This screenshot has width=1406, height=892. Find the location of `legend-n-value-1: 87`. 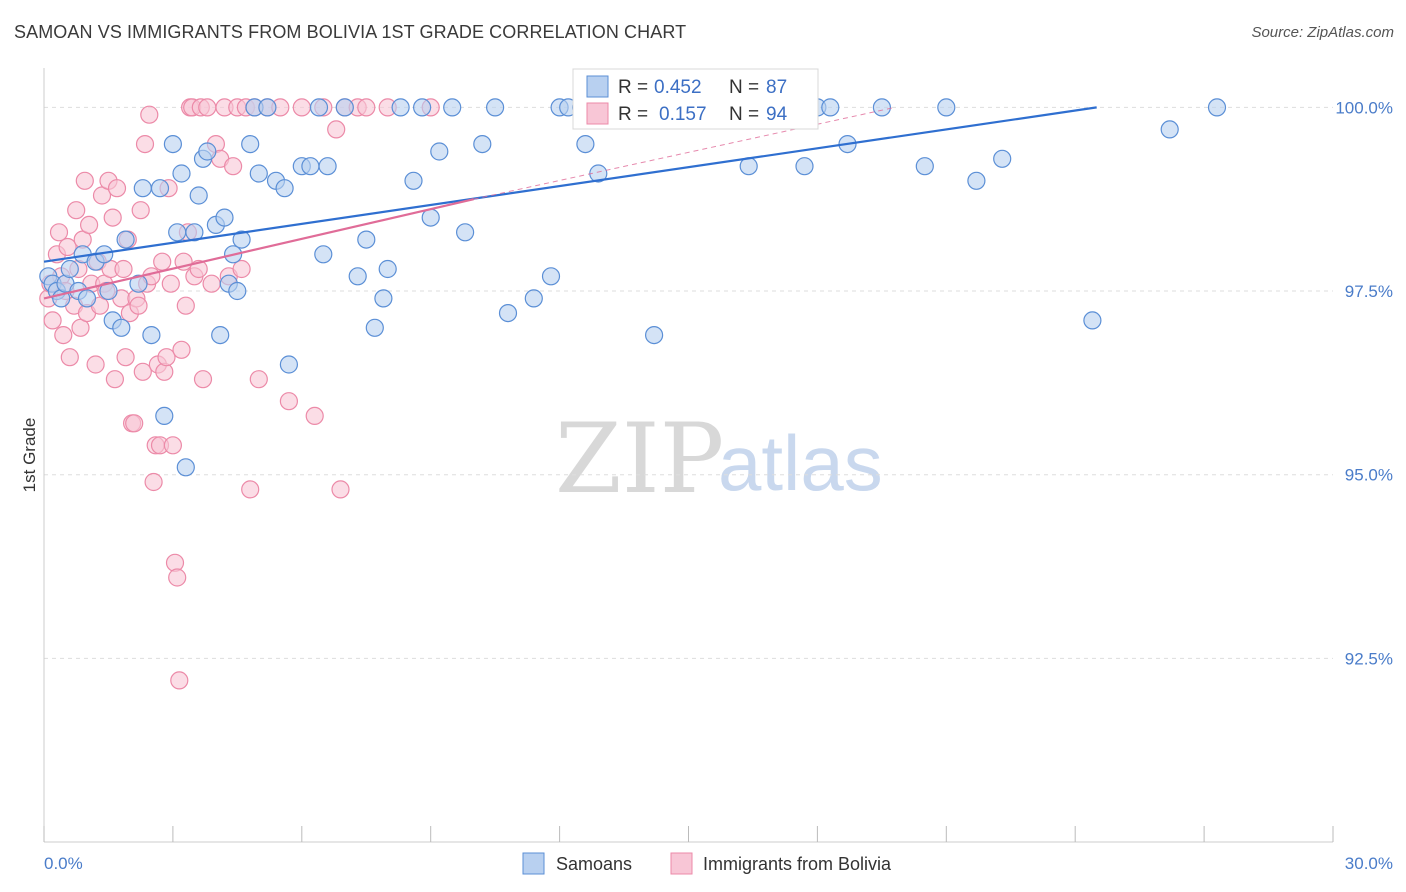

legend-n-value-1: 87 is located at coordinates (776, 87).